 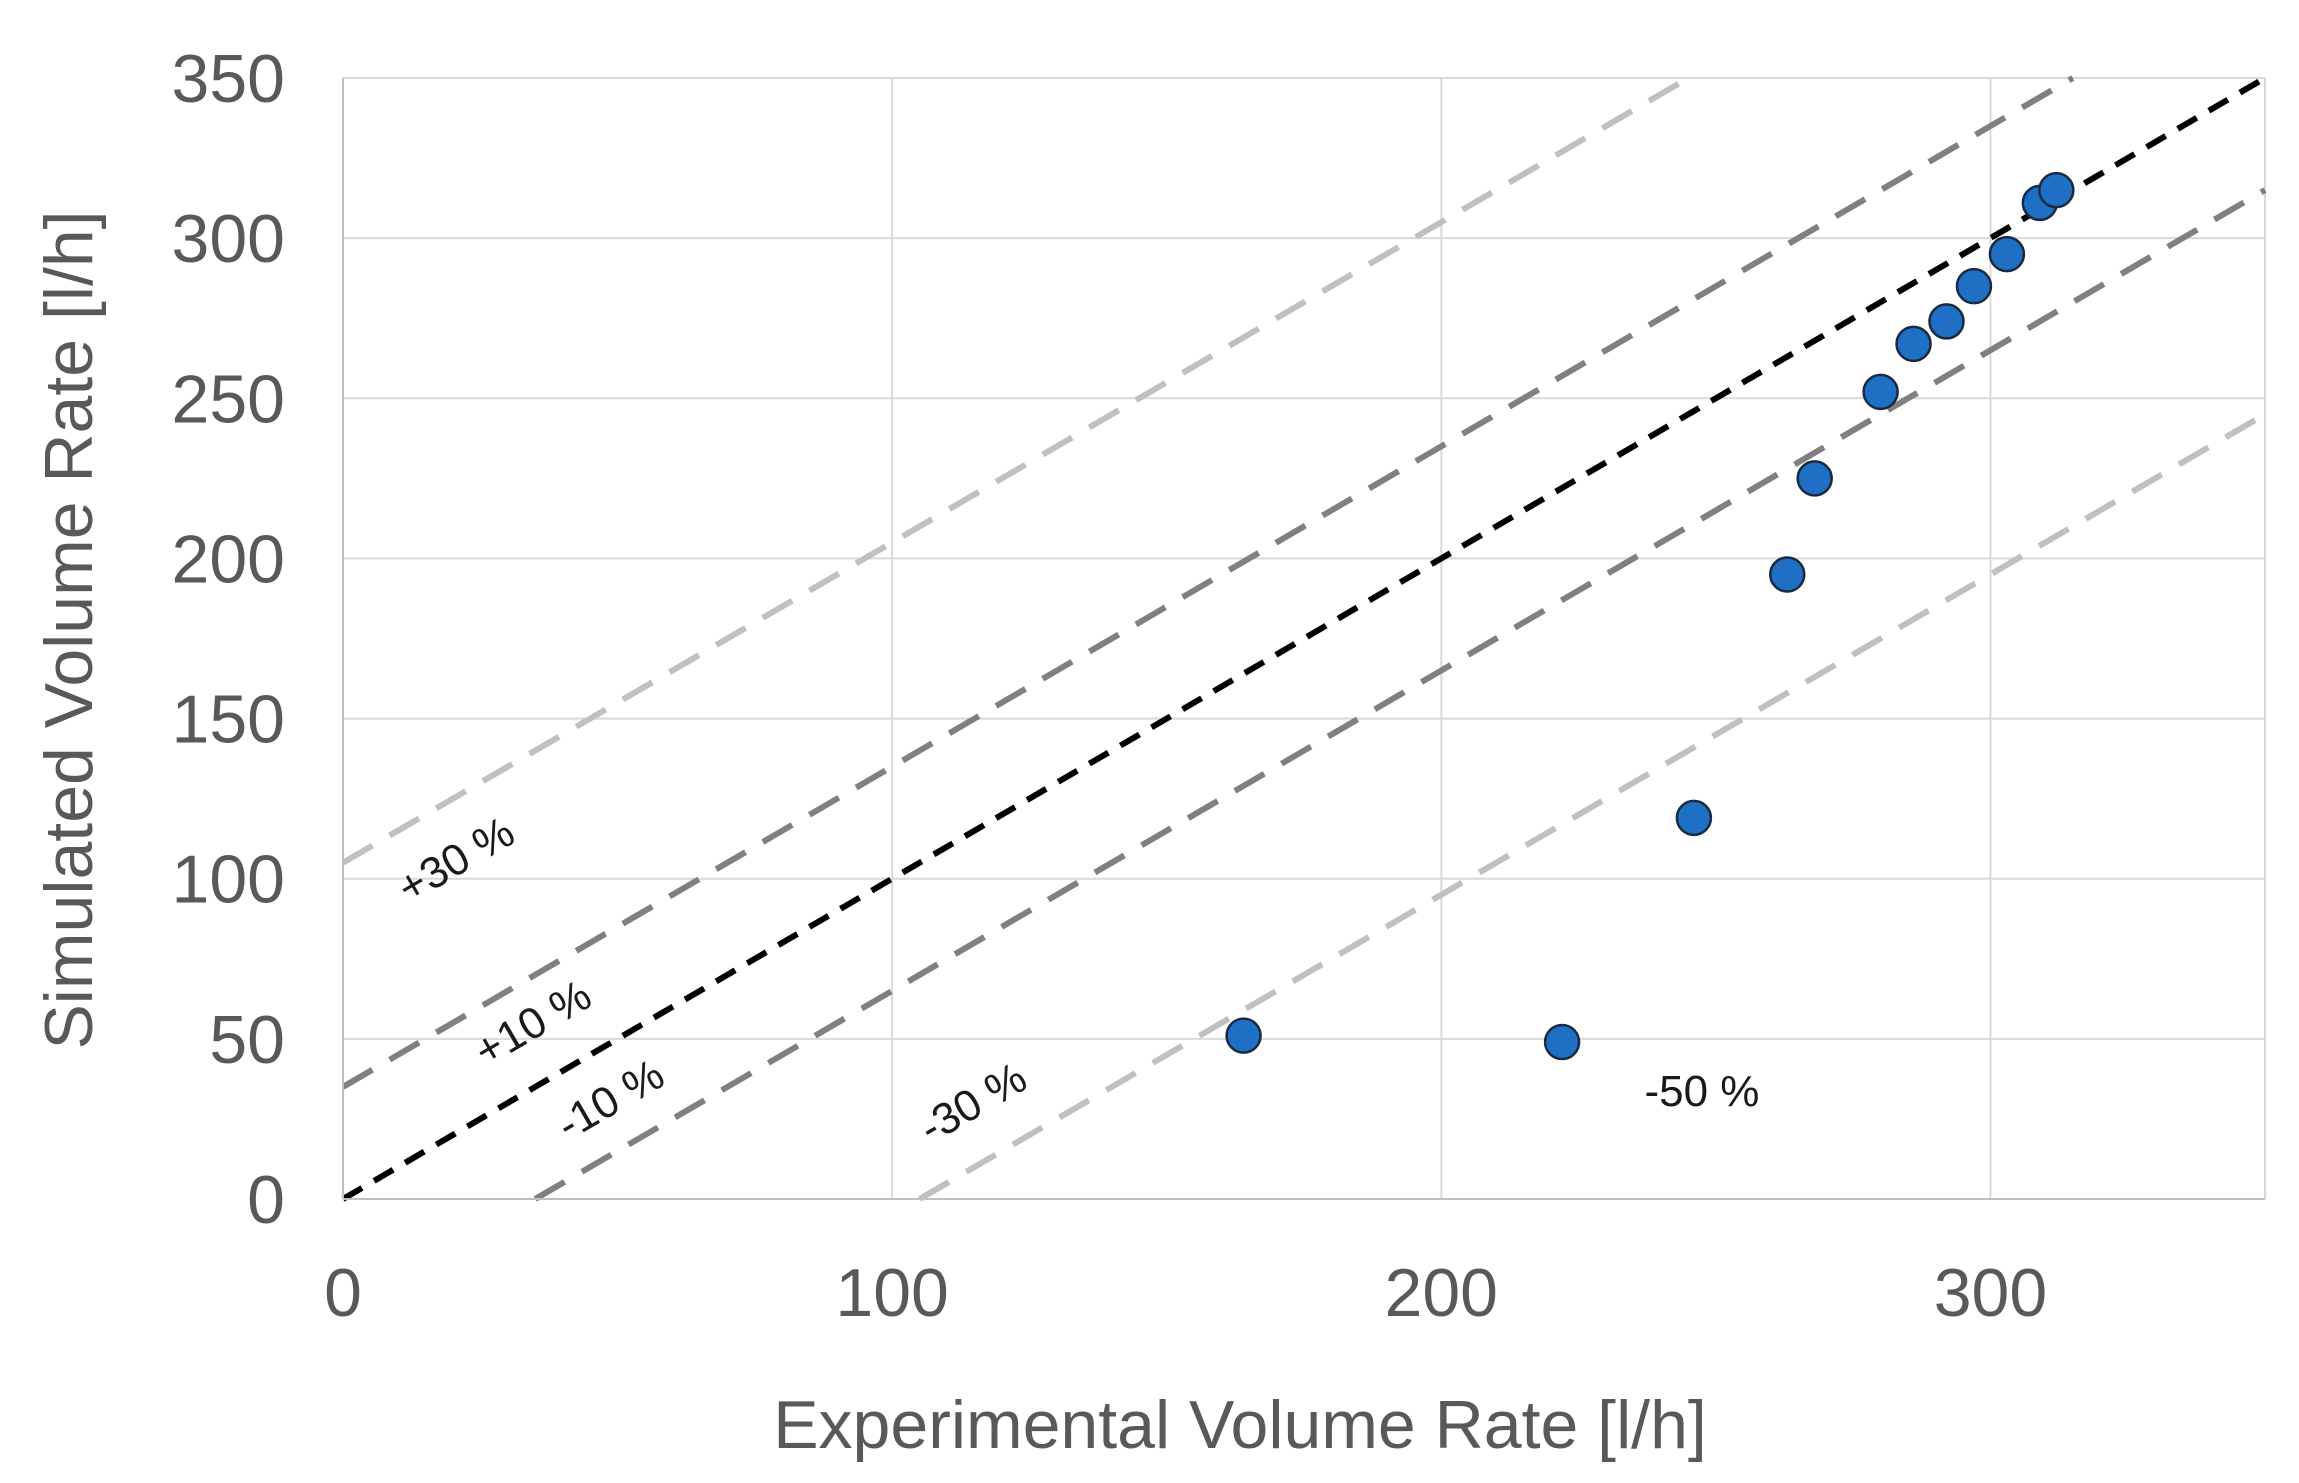 What do you see at coordinates (1990, 1293) in the screenshot?
I see `x-tick-label: 300` at bounding box center [1990, 1293].